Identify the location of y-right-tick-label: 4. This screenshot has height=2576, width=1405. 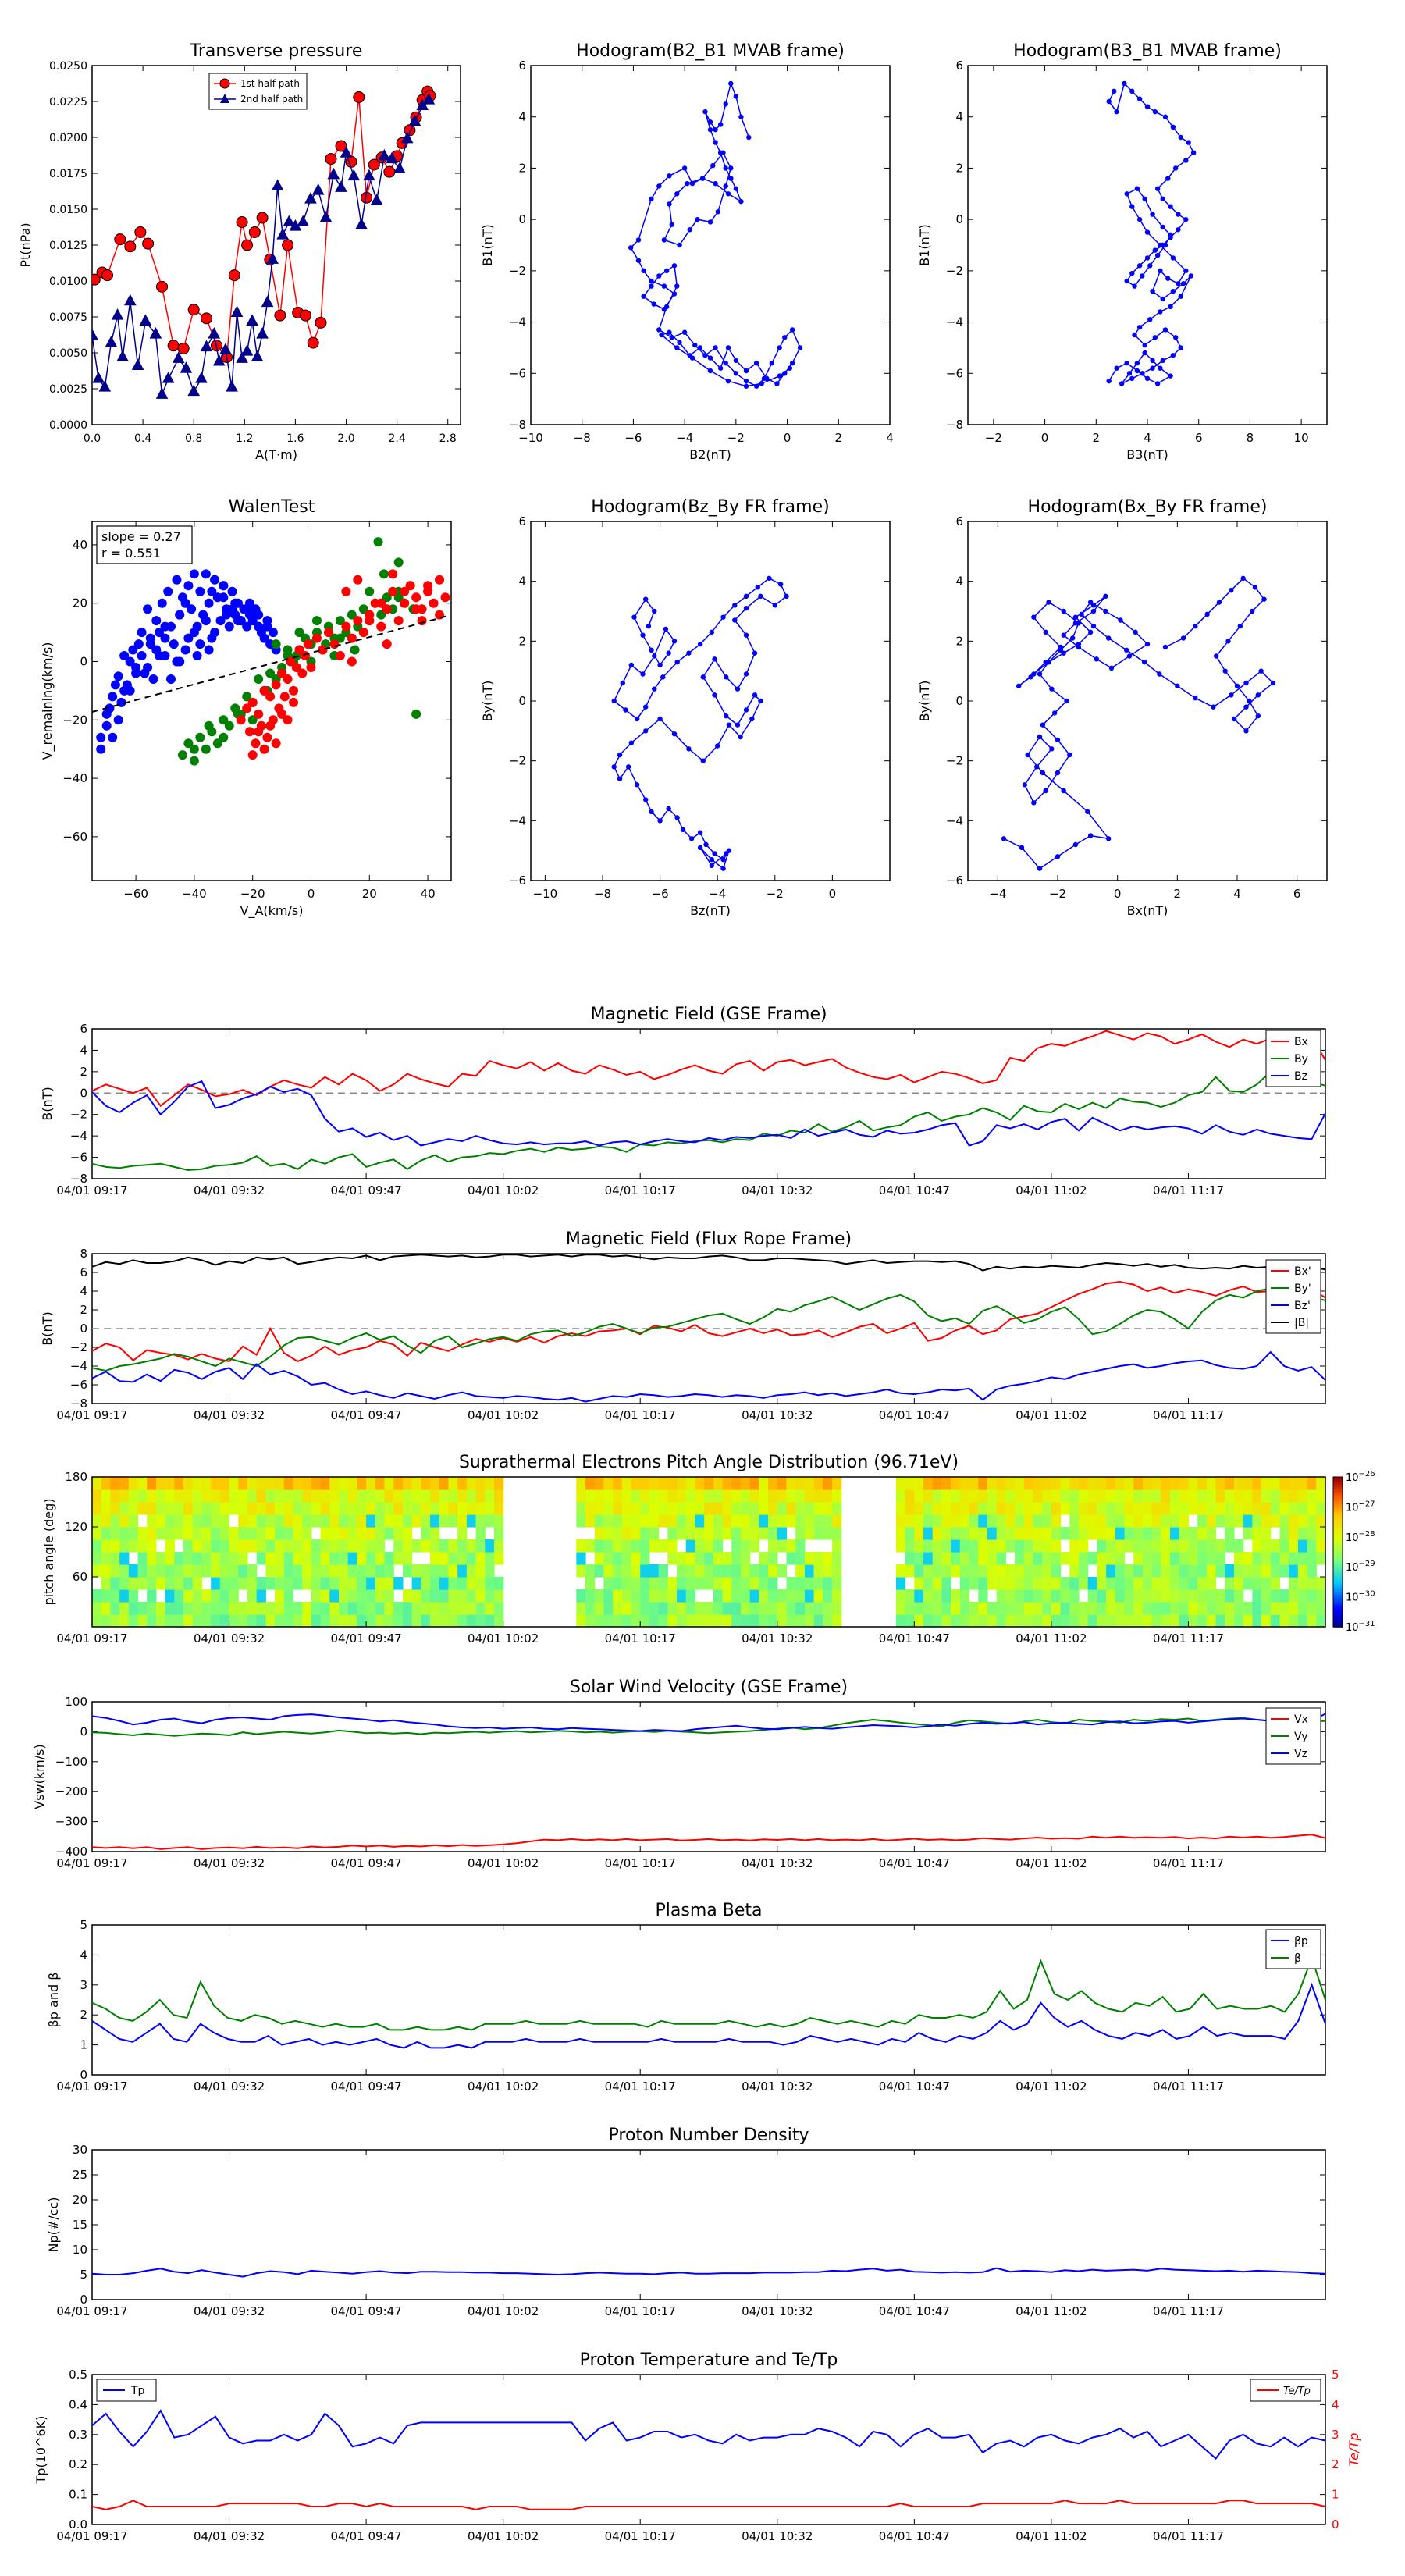
(1336, 2404).